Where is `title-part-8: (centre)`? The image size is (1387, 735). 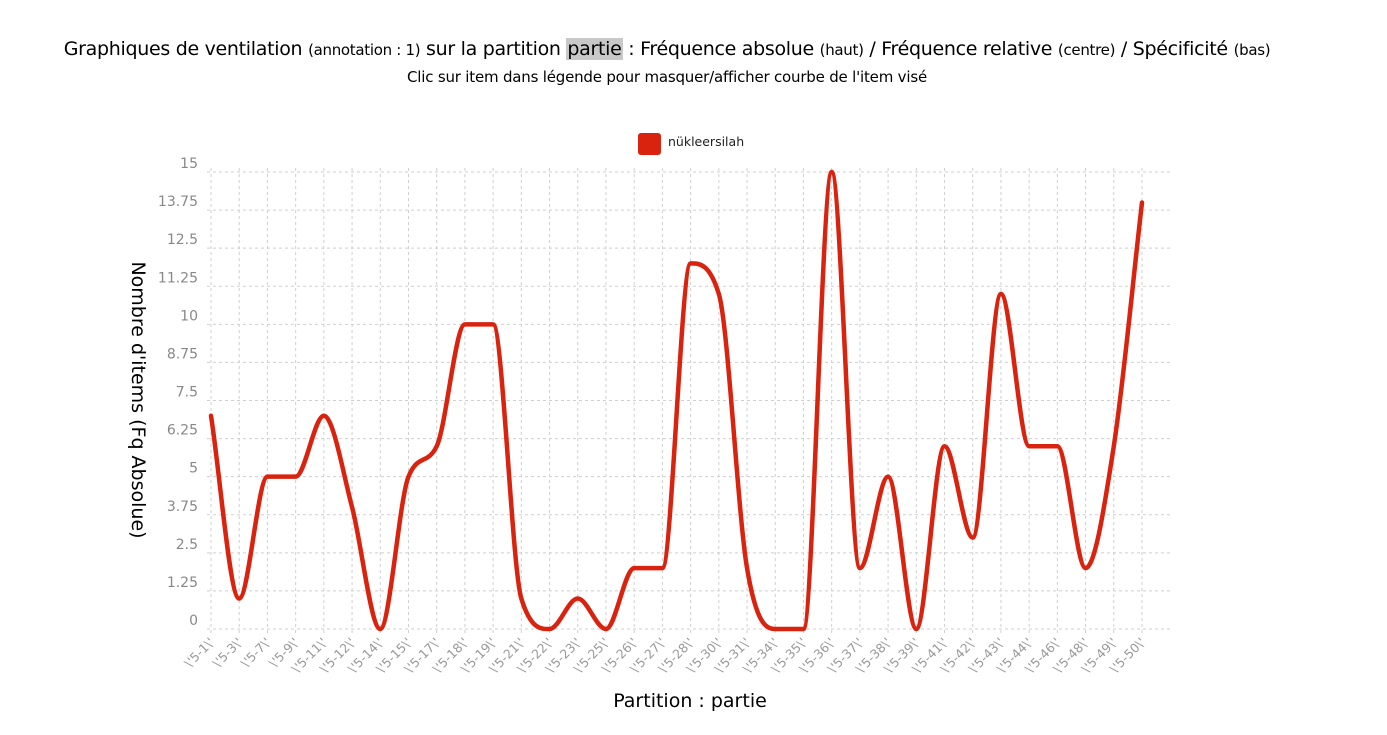 title-part-8: (centre) is located at coordinates (1086, 50).